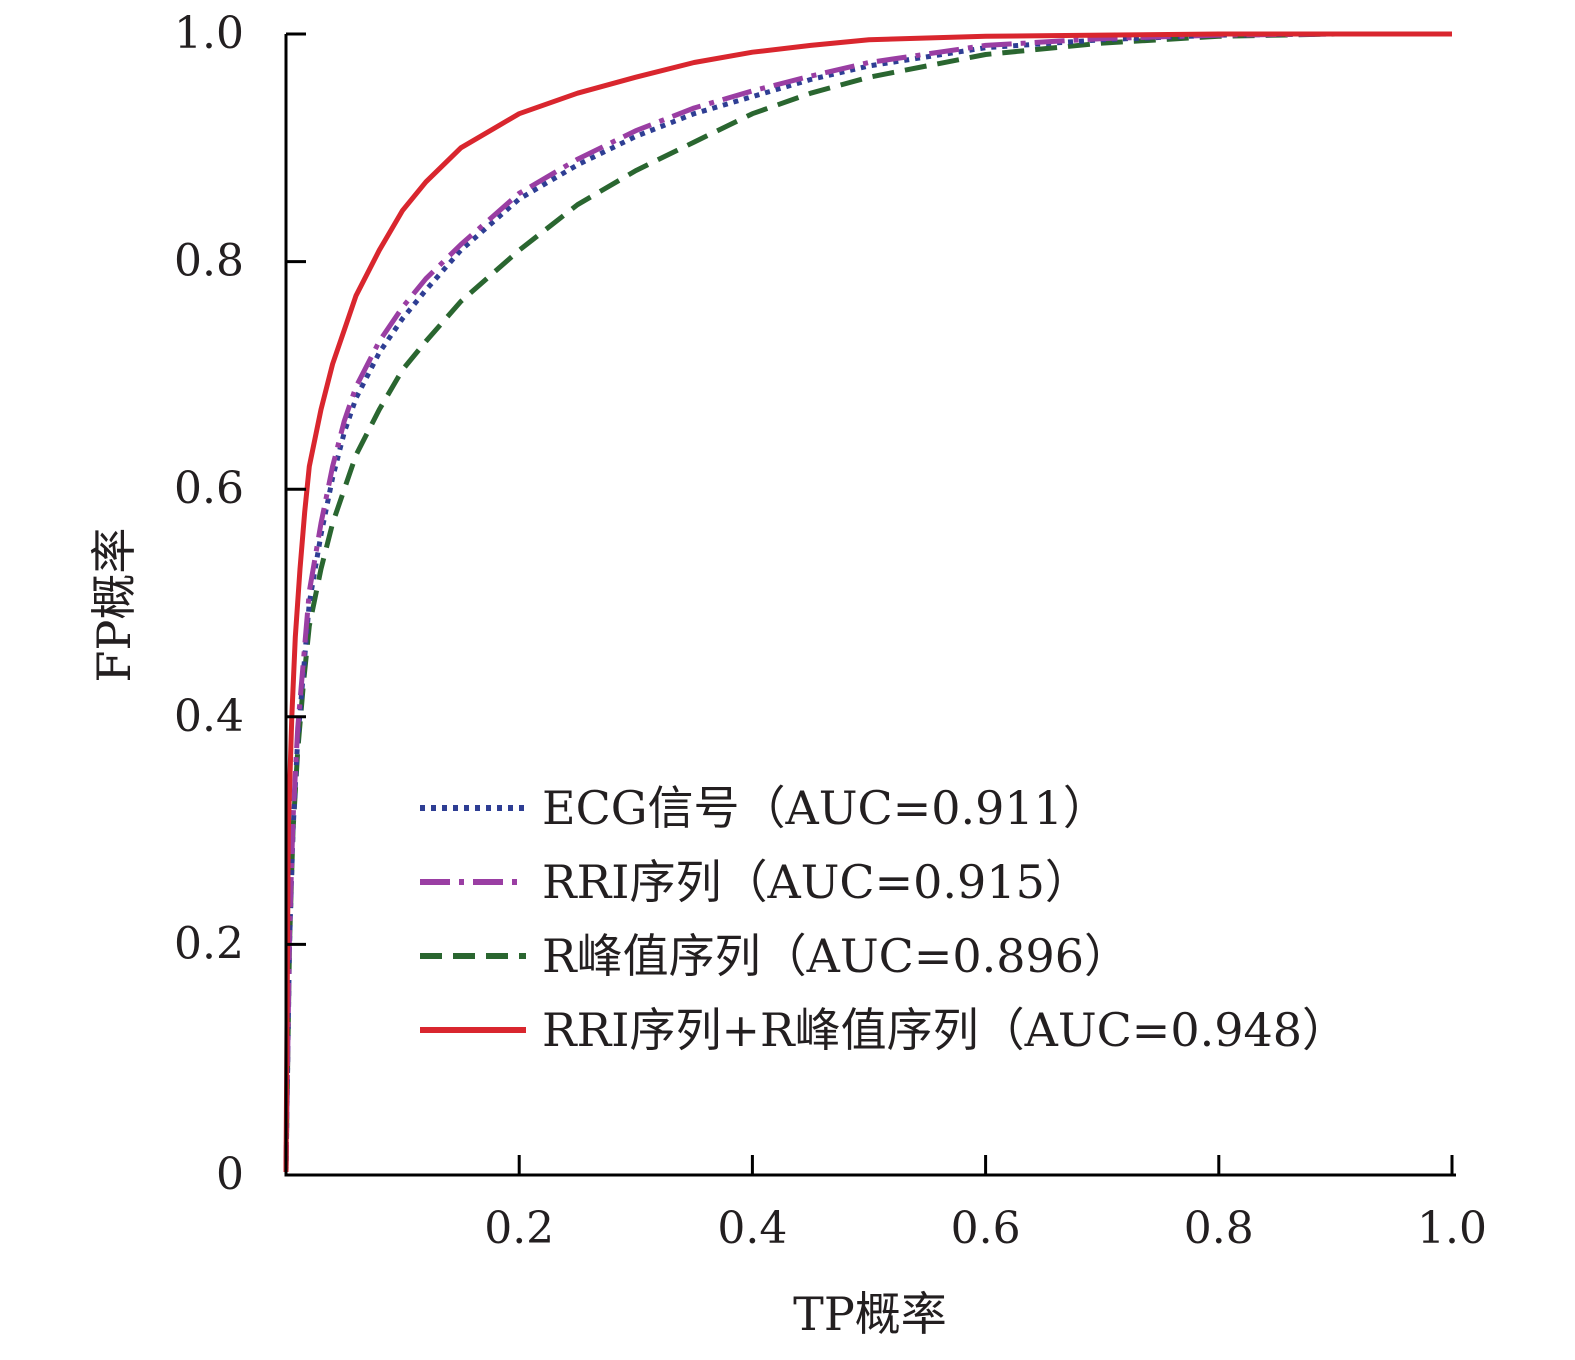 This screenshot has height=1360, width=1575. What do you see at coordinates (825, 808) in the screenshot?
I see `legend-label: ECG信号（AUC=0.911）` at bounding box center [825, 808].